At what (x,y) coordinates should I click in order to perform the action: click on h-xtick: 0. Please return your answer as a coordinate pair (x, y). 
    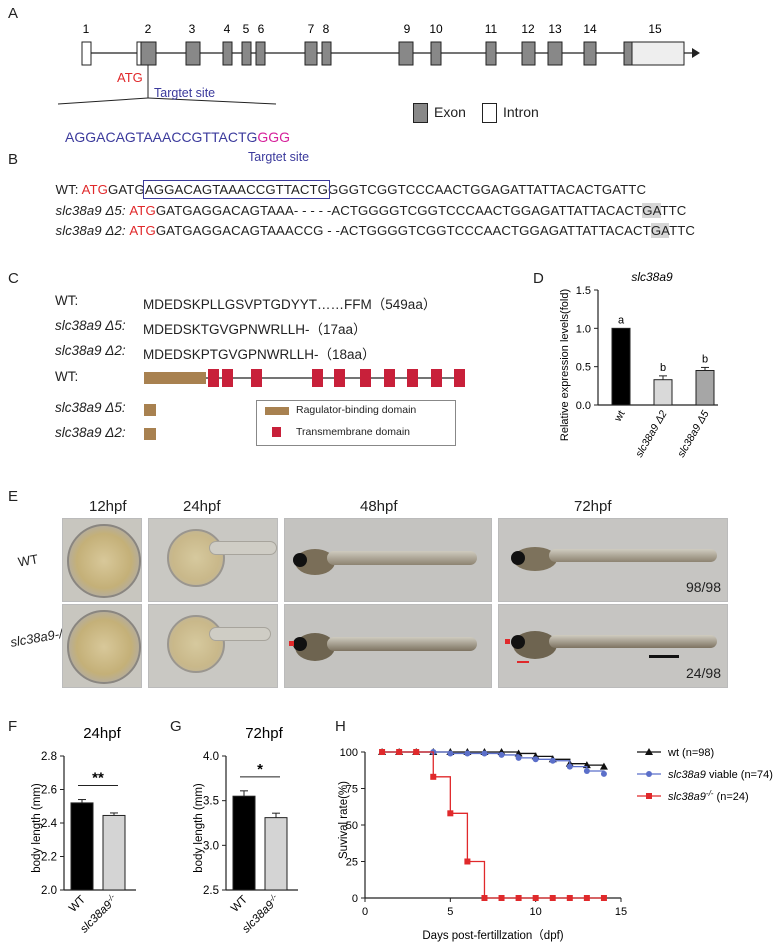
    Looking at the image, I should click on (365, 912).